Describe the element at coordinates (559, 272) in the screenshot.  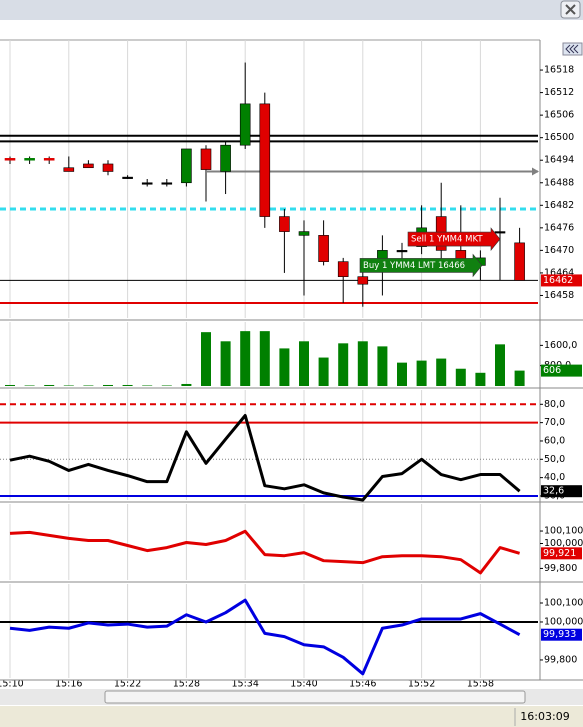
I see `y-tick-label: 16464` at that location.